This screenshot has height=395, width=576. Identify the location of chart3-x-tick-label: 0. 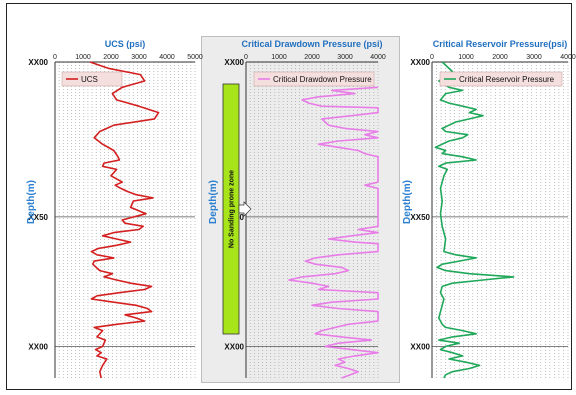
(432, 57).